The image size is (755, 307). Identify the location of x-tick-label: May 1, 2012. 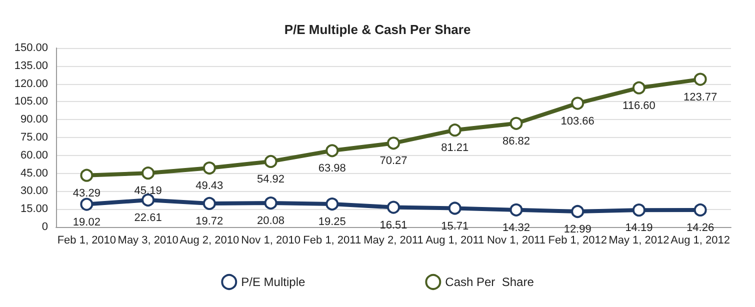
(639, 240).